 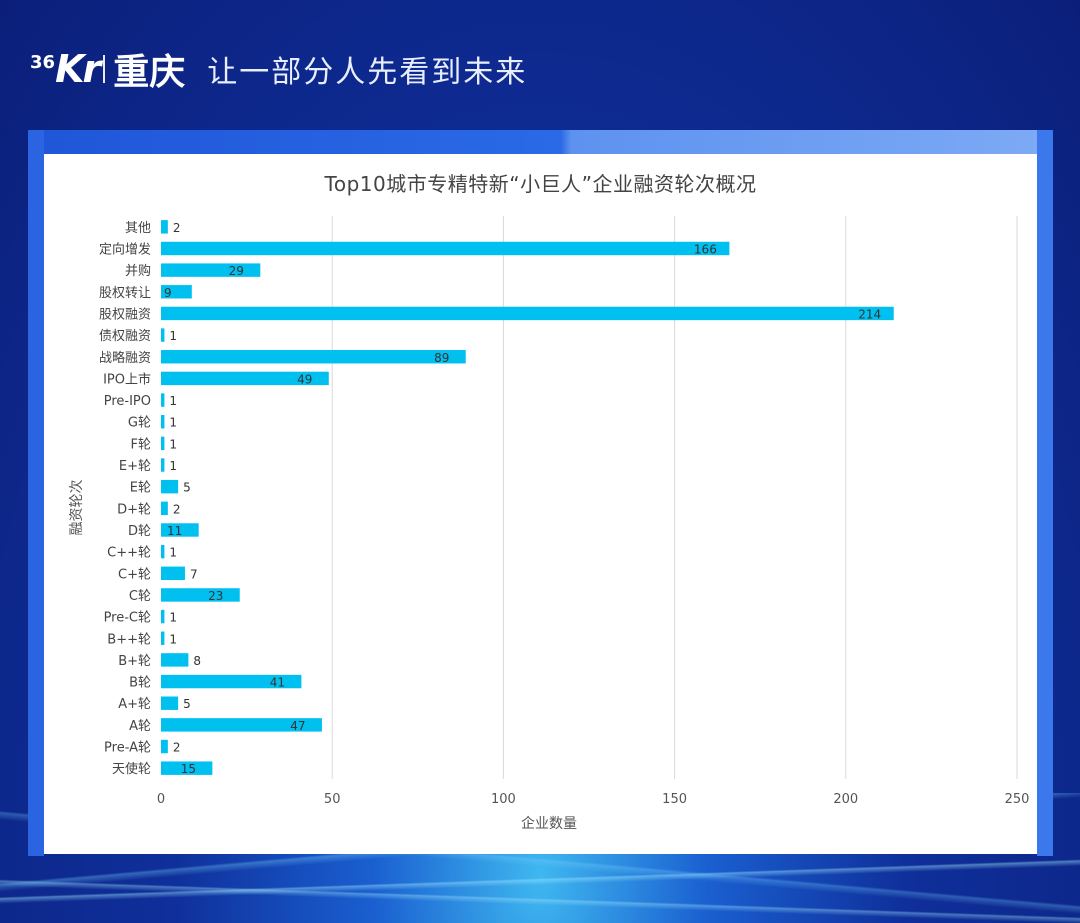 I want to click on value-label: 89, so click(x=441, y=358).